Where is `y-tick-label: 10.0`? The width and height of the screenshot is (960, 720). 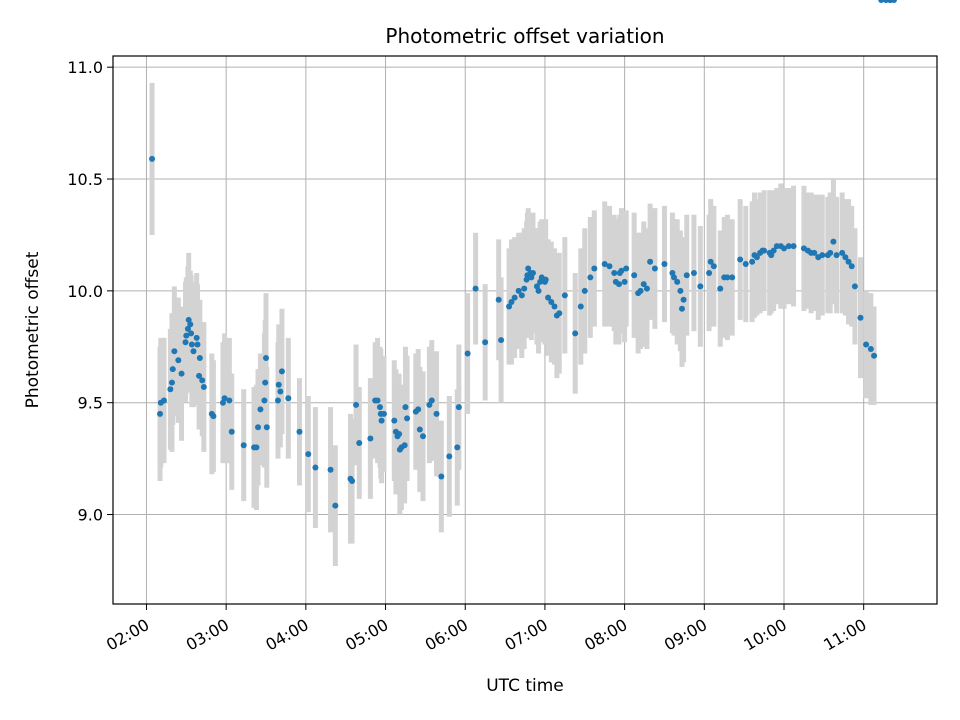
y-tick-label: 10.0 is located at coordinates (85, 291).